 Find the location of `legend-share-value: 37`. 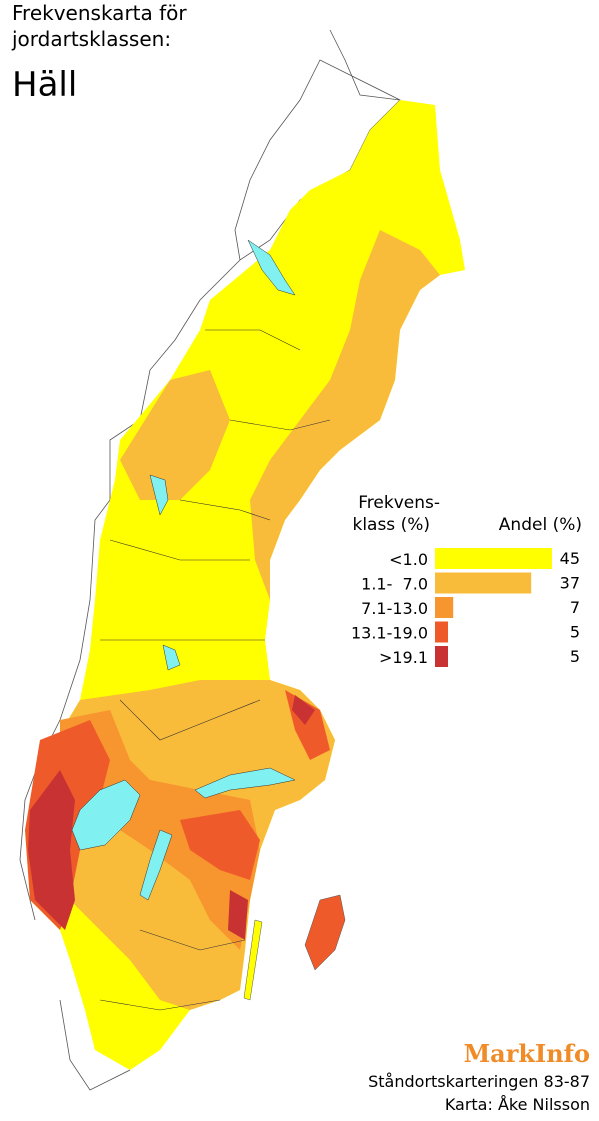

legend-share-value: 37 is located at coordinates (570, 583).